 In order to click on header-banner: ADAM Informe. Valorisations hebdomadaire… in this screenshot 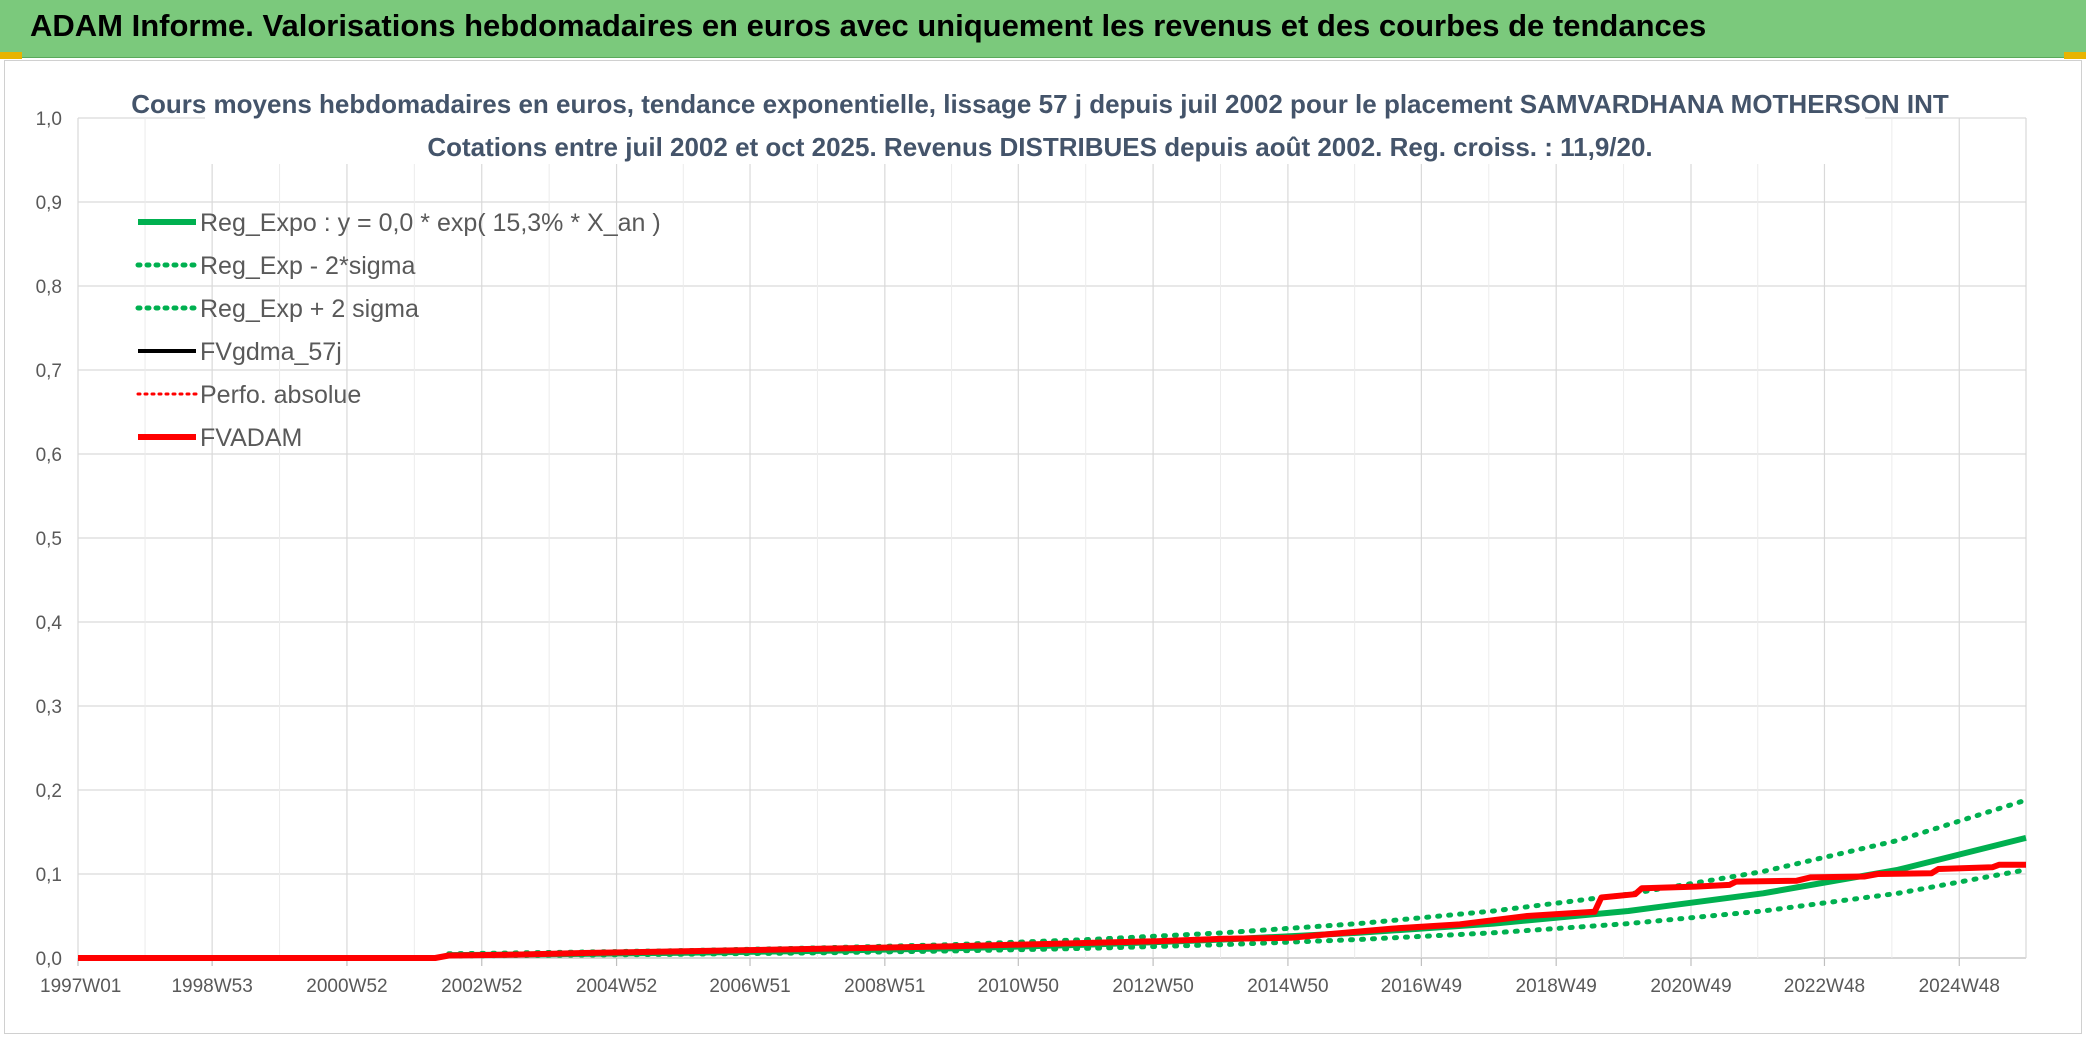, I will do `click(1043, 29)`.